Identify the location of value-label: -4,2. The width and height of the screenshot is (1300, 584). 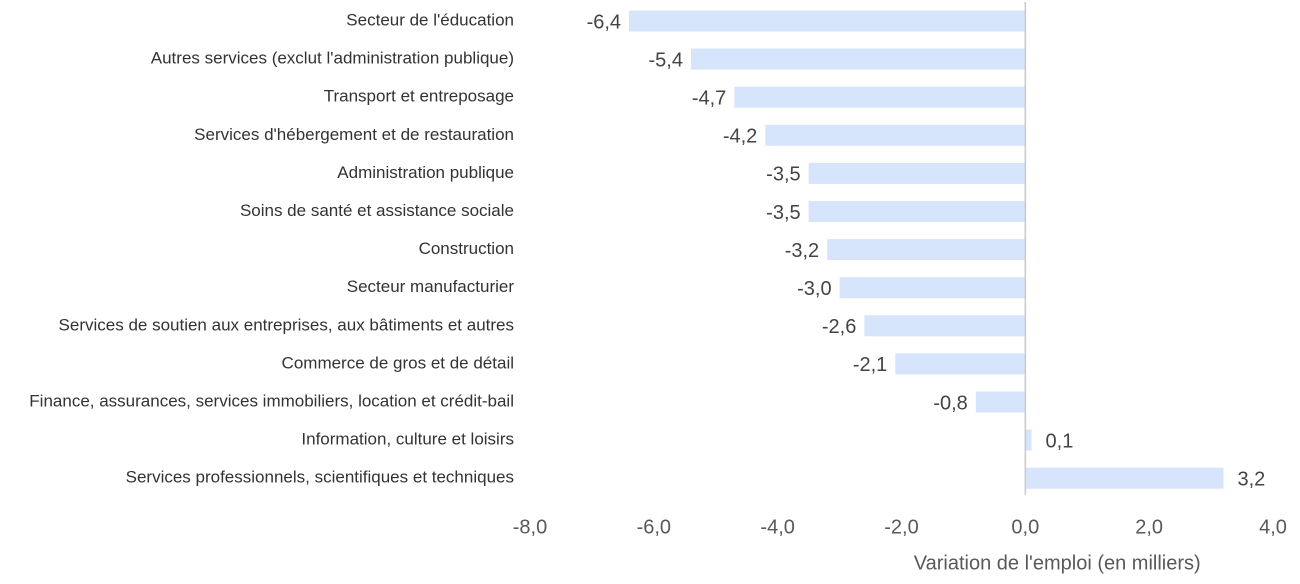
(740, 137).